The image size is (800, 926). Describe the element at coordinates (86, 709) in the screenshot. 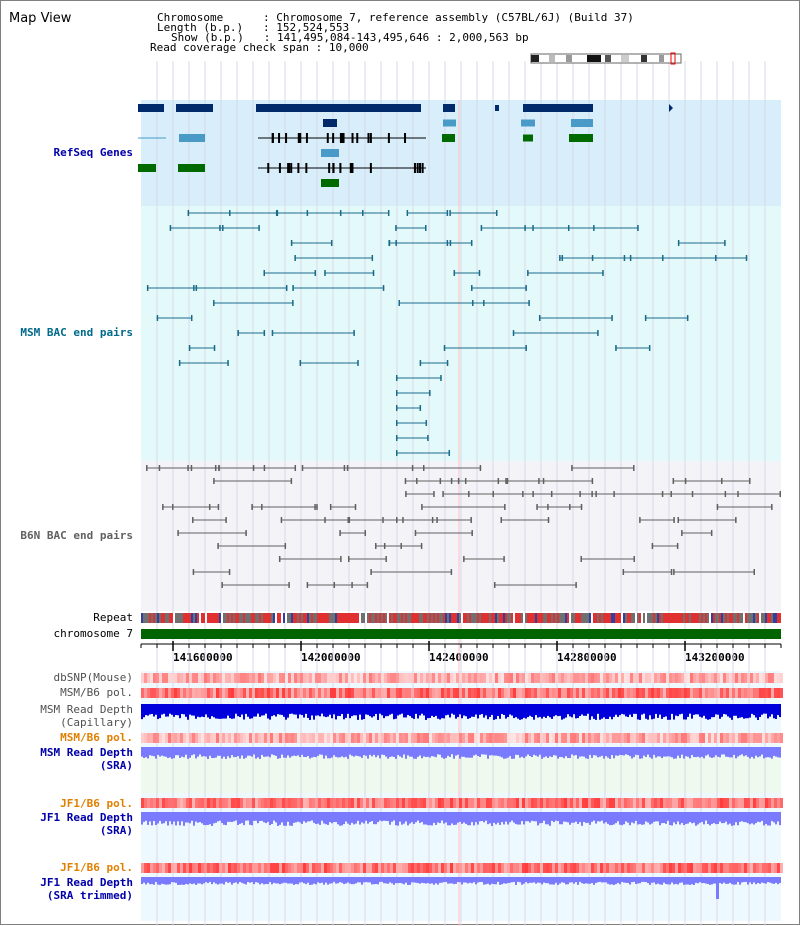

I see `msm-read-depth-capillary-label-1: MSM Read Depth` at that location.